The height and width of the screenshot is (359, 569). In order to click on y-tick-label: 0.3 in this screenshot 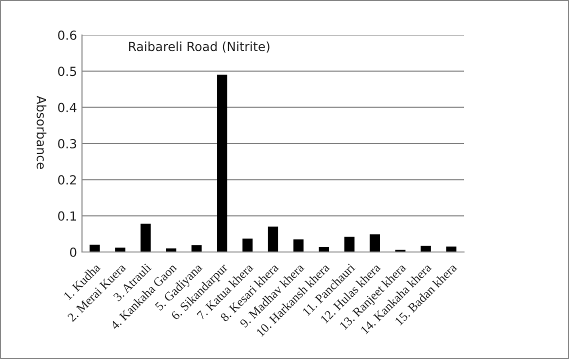, I will do `click(67, 143)`.